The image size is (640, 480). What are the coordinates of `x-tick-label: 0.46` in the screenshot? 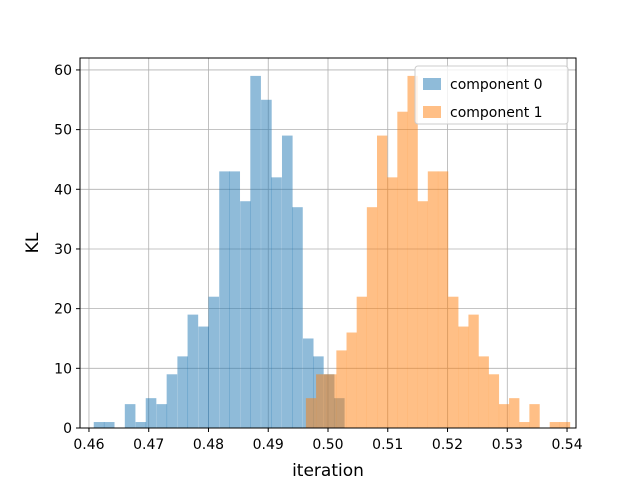 It's located at (88, 445).